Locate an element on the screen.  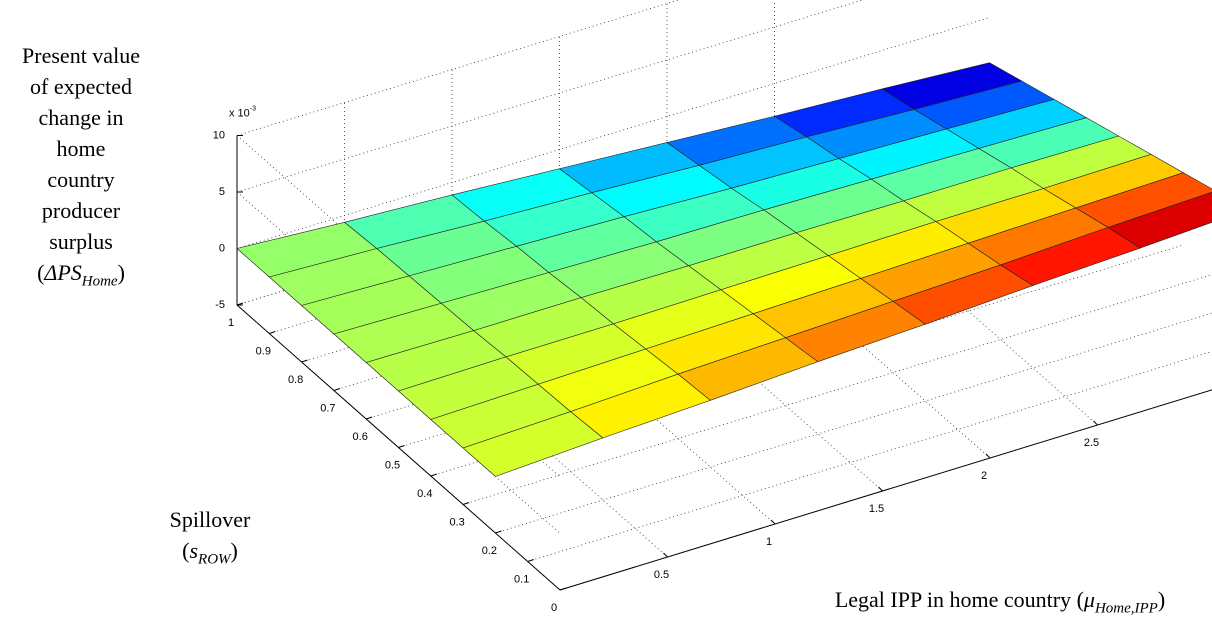
z-label-math: ΔPS is located at coordinates (63, 272).